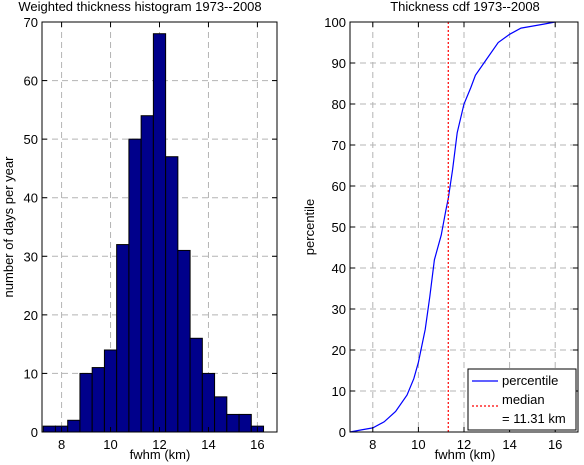 The width and height of the screenshot is (584, 465). Describe the element at coordinates (159, 444) in the screenshot. I see `histogram-x-tick-label: 12` at that location.